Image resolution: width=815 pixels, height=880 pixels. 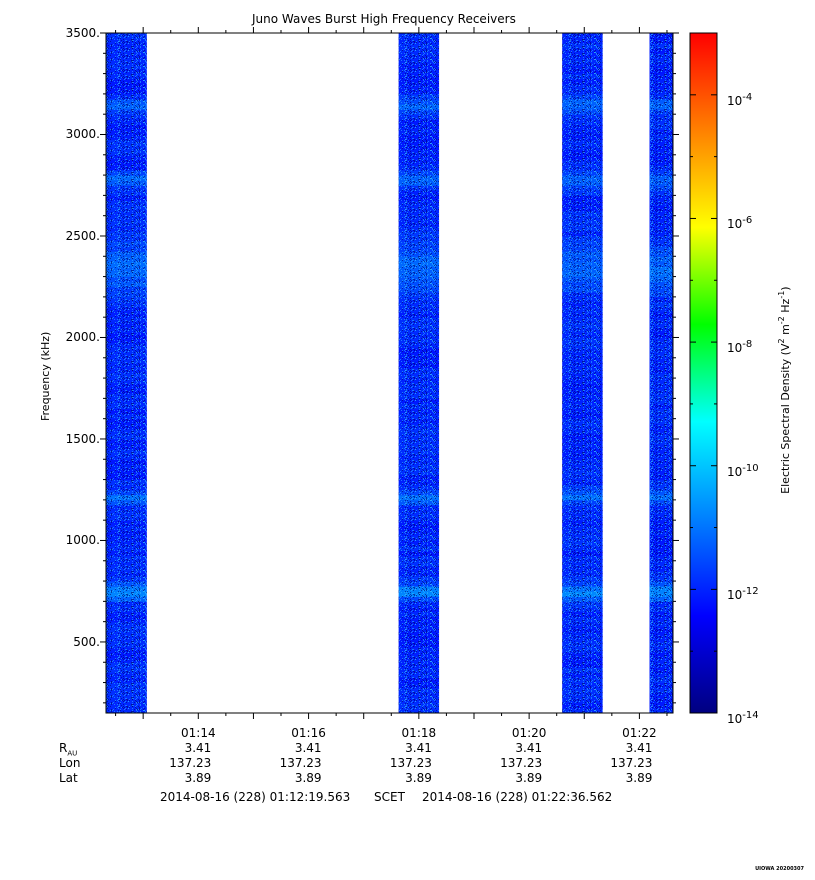 What do you see at coordinates (517, 797) in the screenshot?
I see `time-range-end: 2014-08-16 (228) 01:22:36.562` at bounding box center [517, 797].